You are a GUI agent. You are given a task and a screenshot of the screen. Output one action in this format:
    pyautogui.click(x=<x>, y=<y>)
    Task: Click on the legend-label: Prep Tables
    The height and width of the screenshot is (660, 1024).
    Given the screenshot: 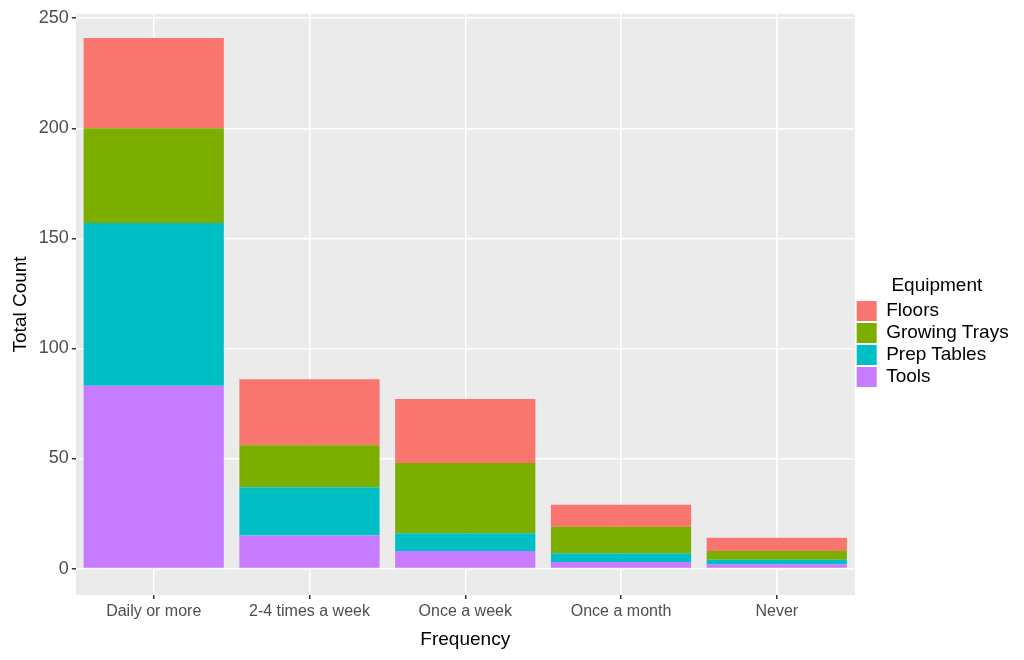 What is the action you would take?
    pyautogui.click(x=936, y=354)
    